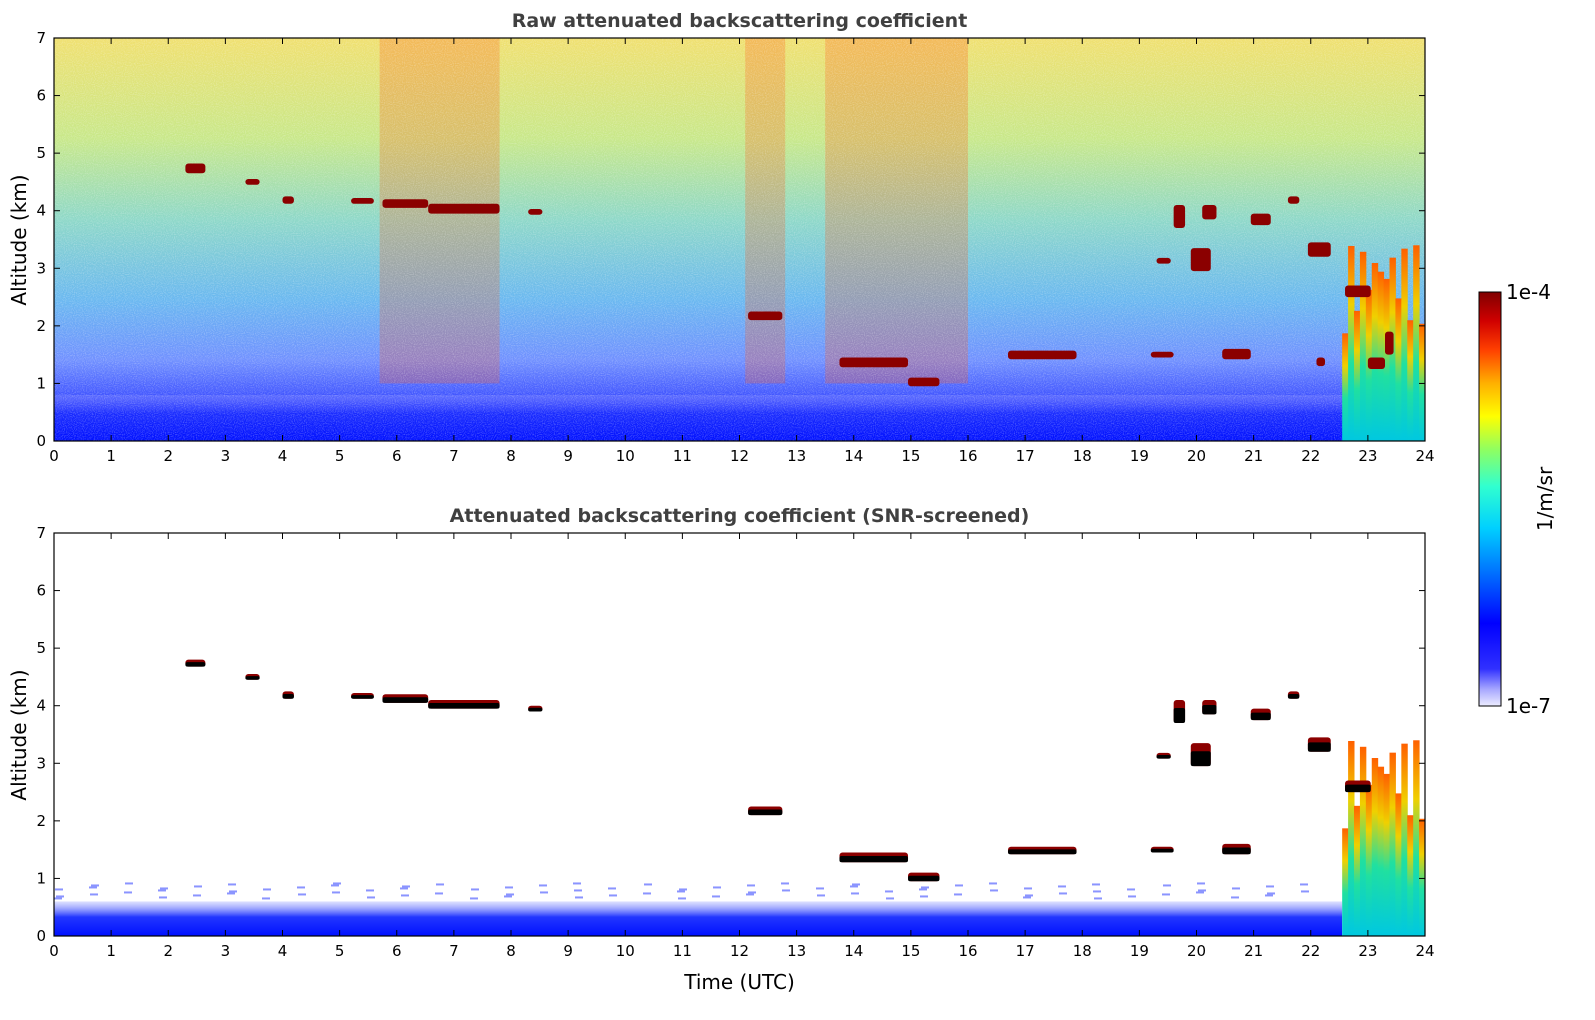  Describe the element at coordinates (1545, 498) in the screenshot. I see `colorbar-units-label: 1/m/sr` at that location.